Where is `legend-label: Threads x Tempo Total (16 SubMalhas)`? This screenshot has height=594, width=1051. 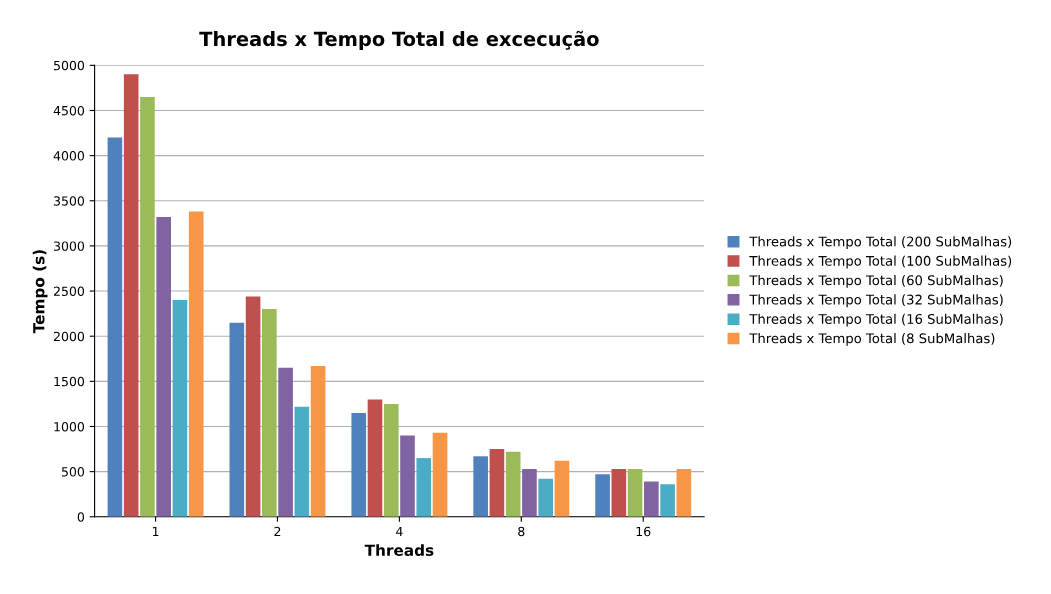 legend-label: Threads x Tempo Total (16 SubMalhas) is located at coordinates (876, 320).